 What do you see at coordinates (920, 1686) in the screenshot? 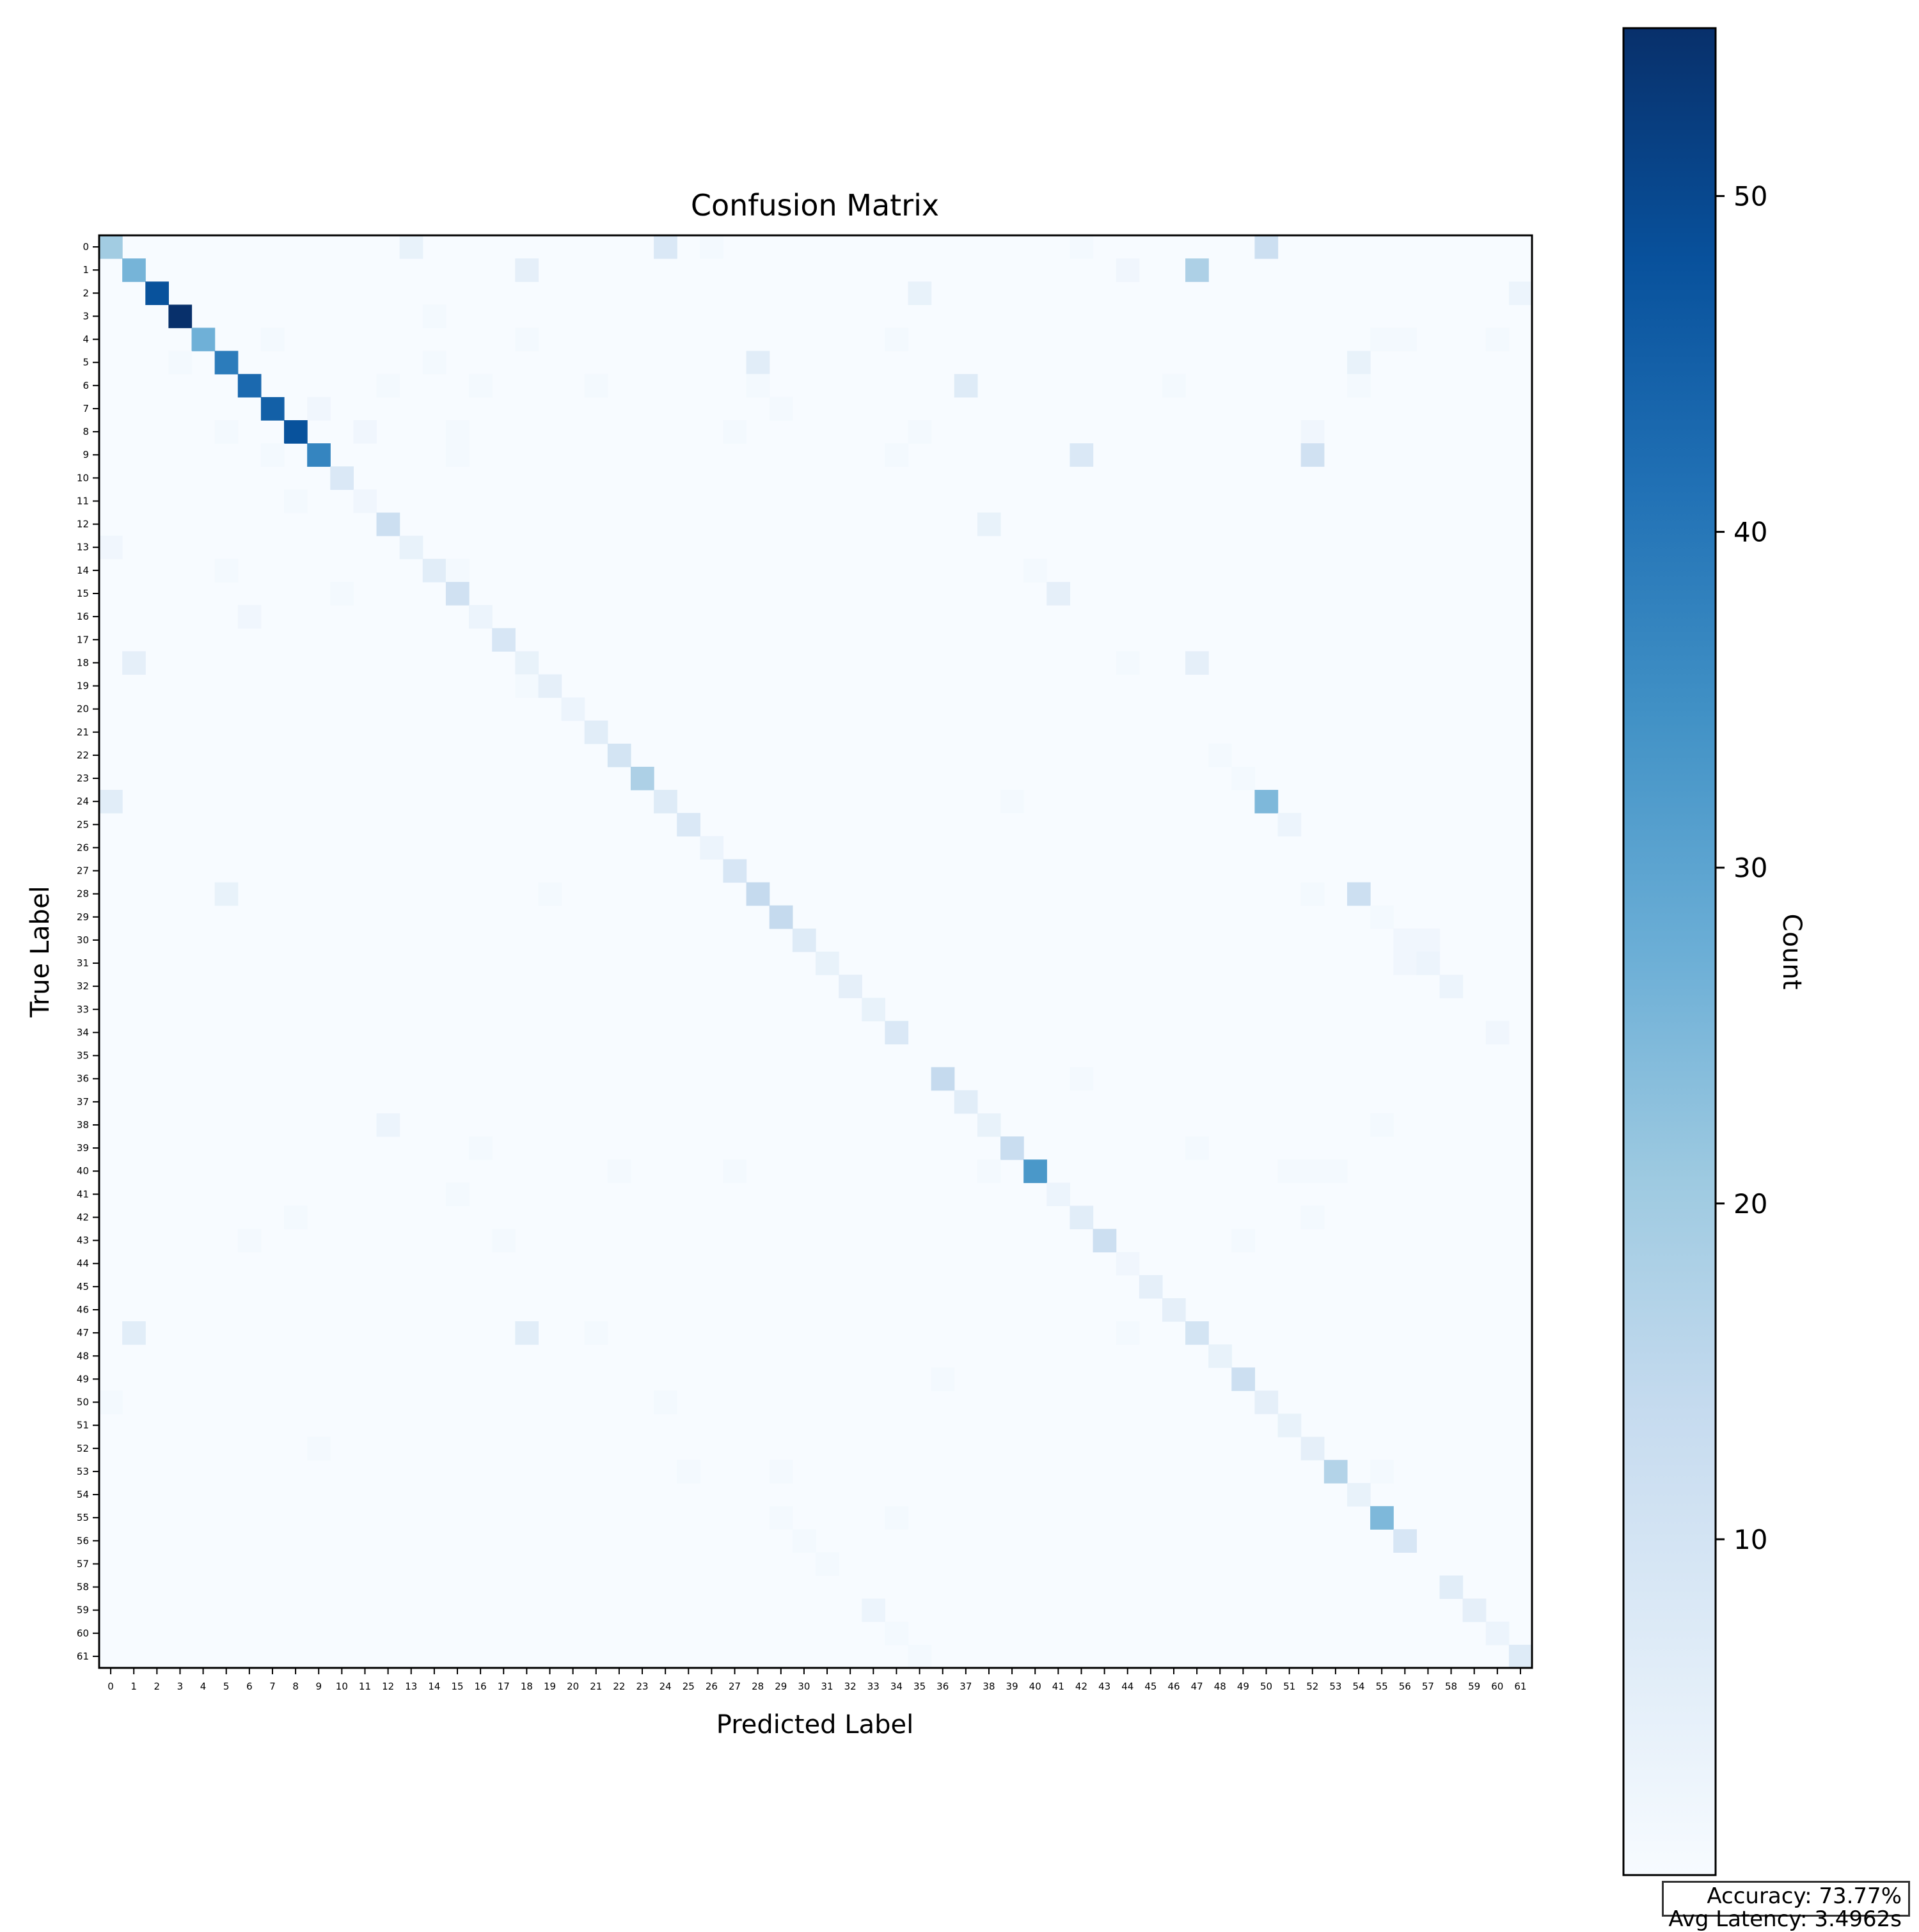
I see `x-tick-label: 35` at bounding box center [920, 1686].